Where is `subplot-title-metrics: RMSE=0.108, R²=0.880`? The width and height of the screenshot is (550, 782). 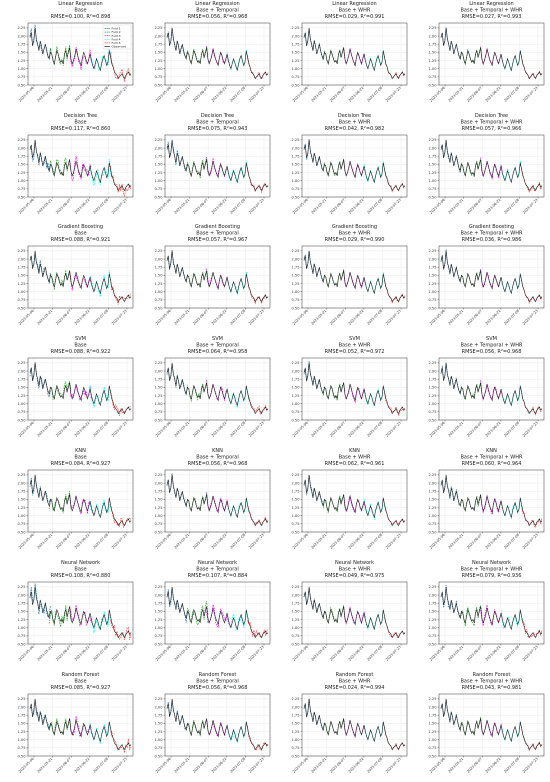 subplot-title-metrics: RMSE=0.108, R²=0.880 is located at coordinates (81, 576).